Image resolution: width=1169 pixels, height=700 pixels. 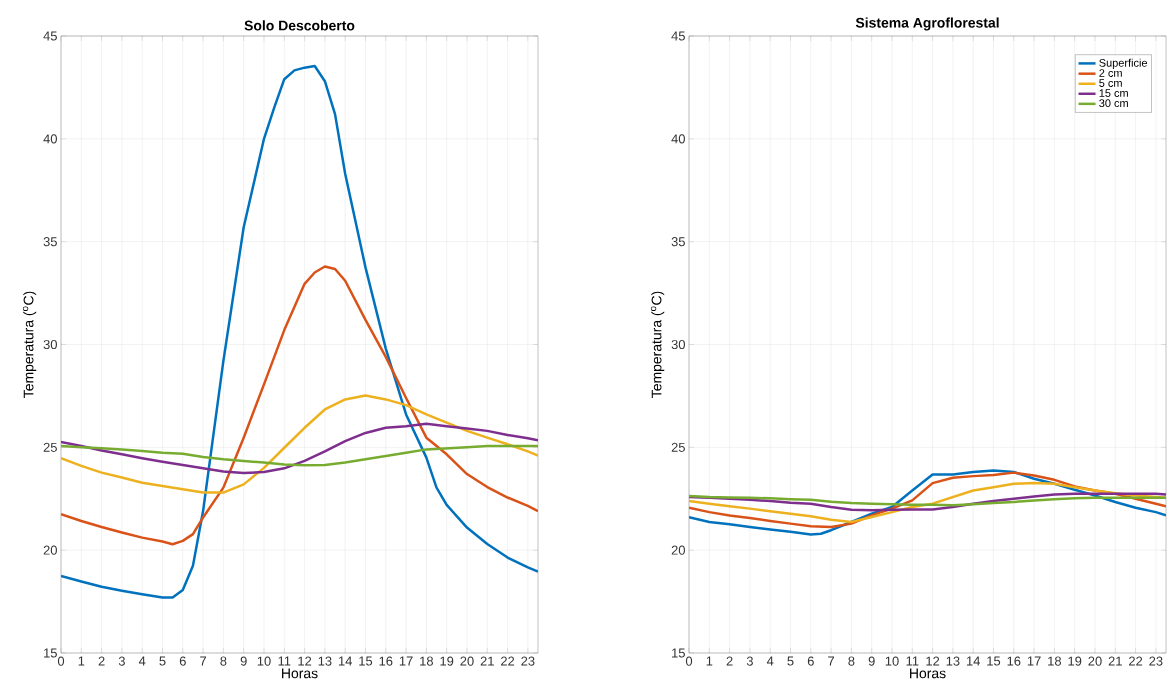 I want to click on legend-label: 15 cm, so click(x=1113, y=93).